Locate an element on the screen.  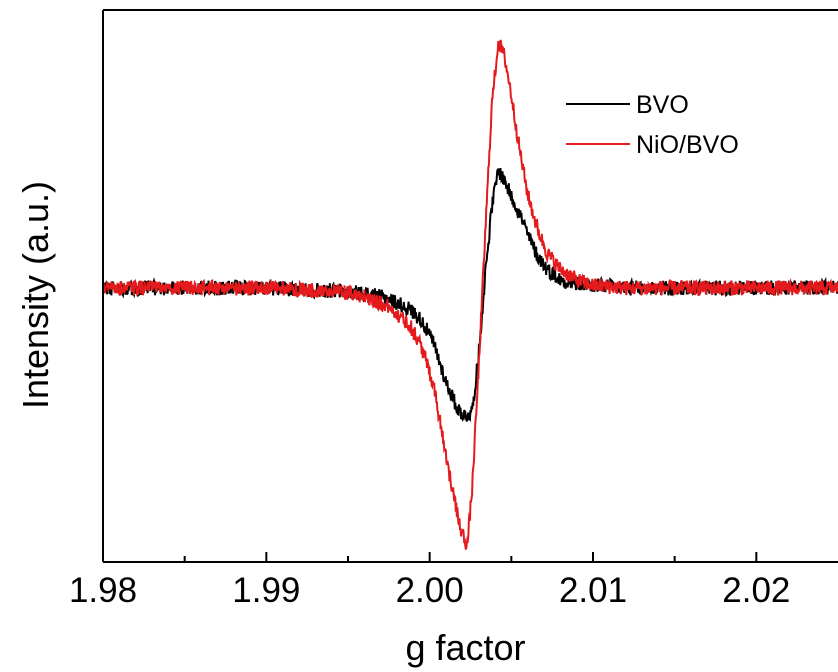
x-axis-title: g factor is located at coordinates (465, 647).